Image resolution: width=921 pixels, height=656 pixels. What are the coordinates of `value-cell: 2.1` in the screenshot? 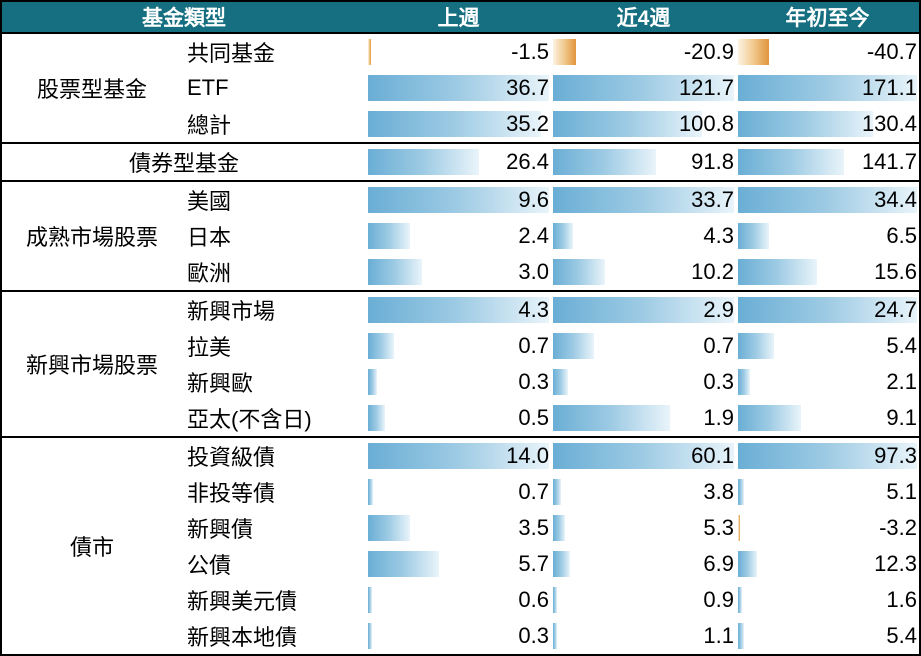 It's located at (827, 382).